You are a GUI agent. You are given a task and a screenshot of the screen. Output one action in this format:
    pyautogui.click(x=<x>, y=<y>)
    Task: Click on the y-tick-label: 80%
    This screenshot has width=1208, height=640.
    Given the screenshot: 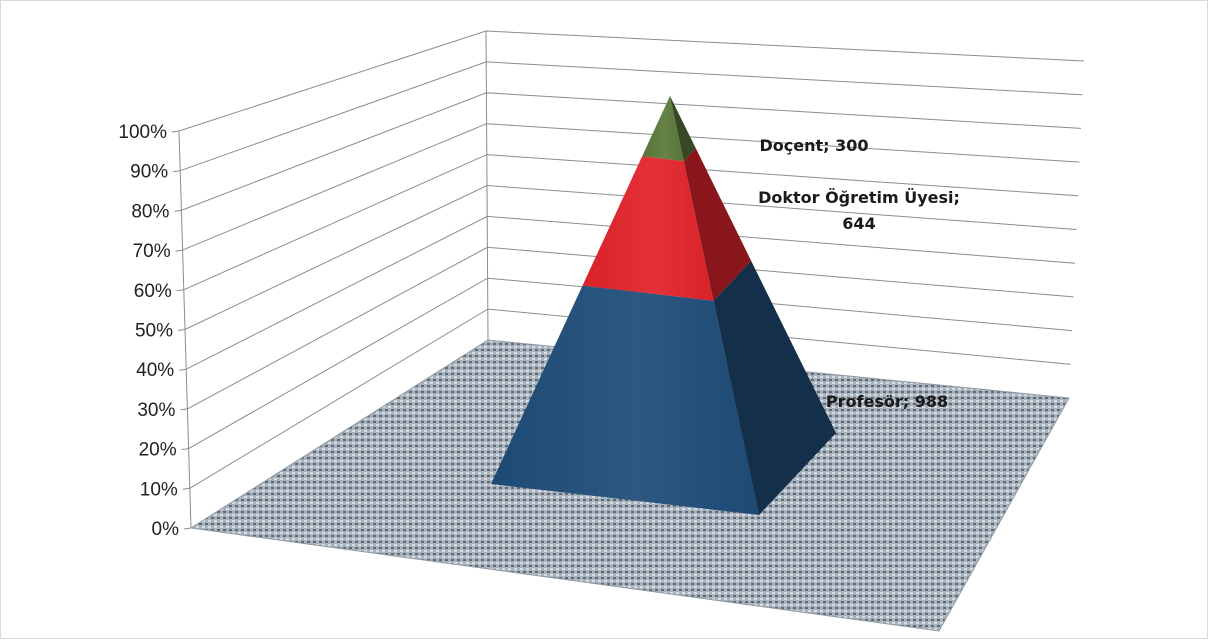 What is the action you would take?
    pyautogui.click(x=150, y=211)
    